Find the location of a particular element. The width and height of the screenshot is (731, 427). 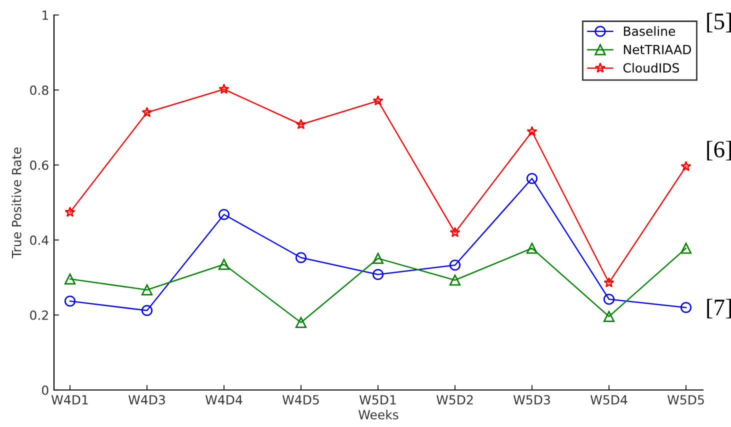

legend-label: Baseline is located at coordinates (650, 31).